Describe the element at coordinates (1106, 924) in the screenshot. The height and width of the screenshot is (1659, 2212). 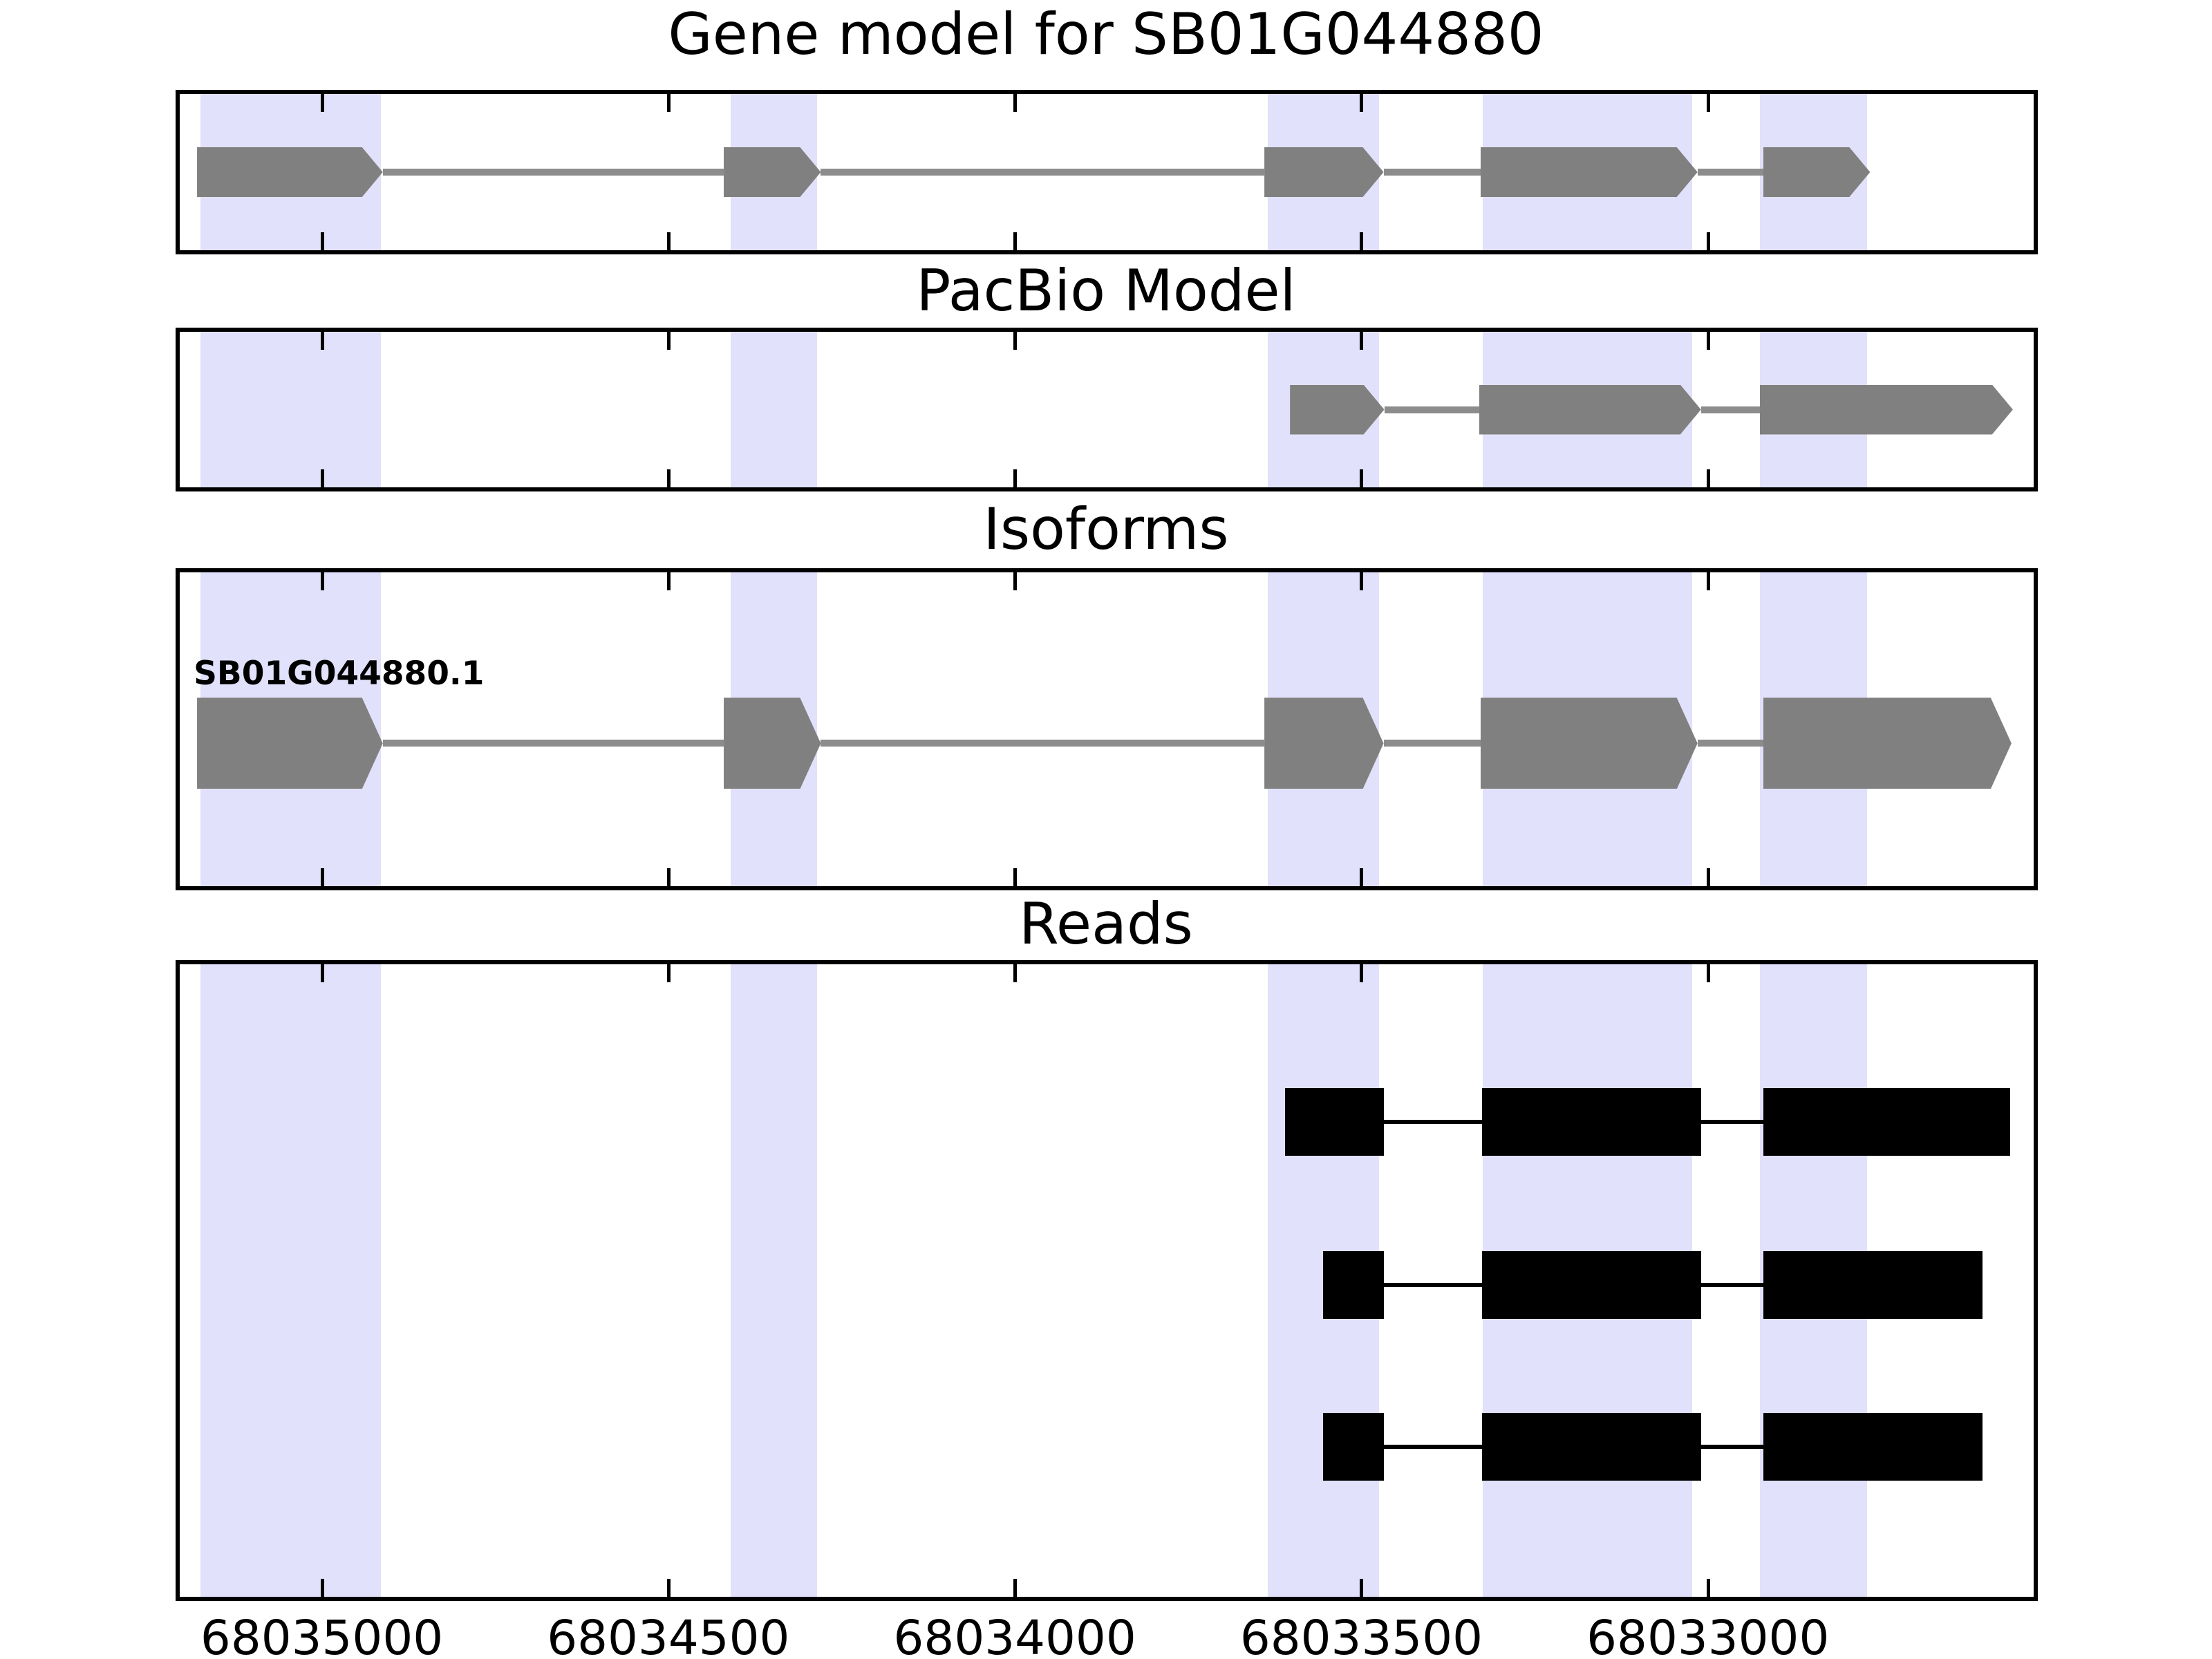
I see `reads-title: Reads` at that location.